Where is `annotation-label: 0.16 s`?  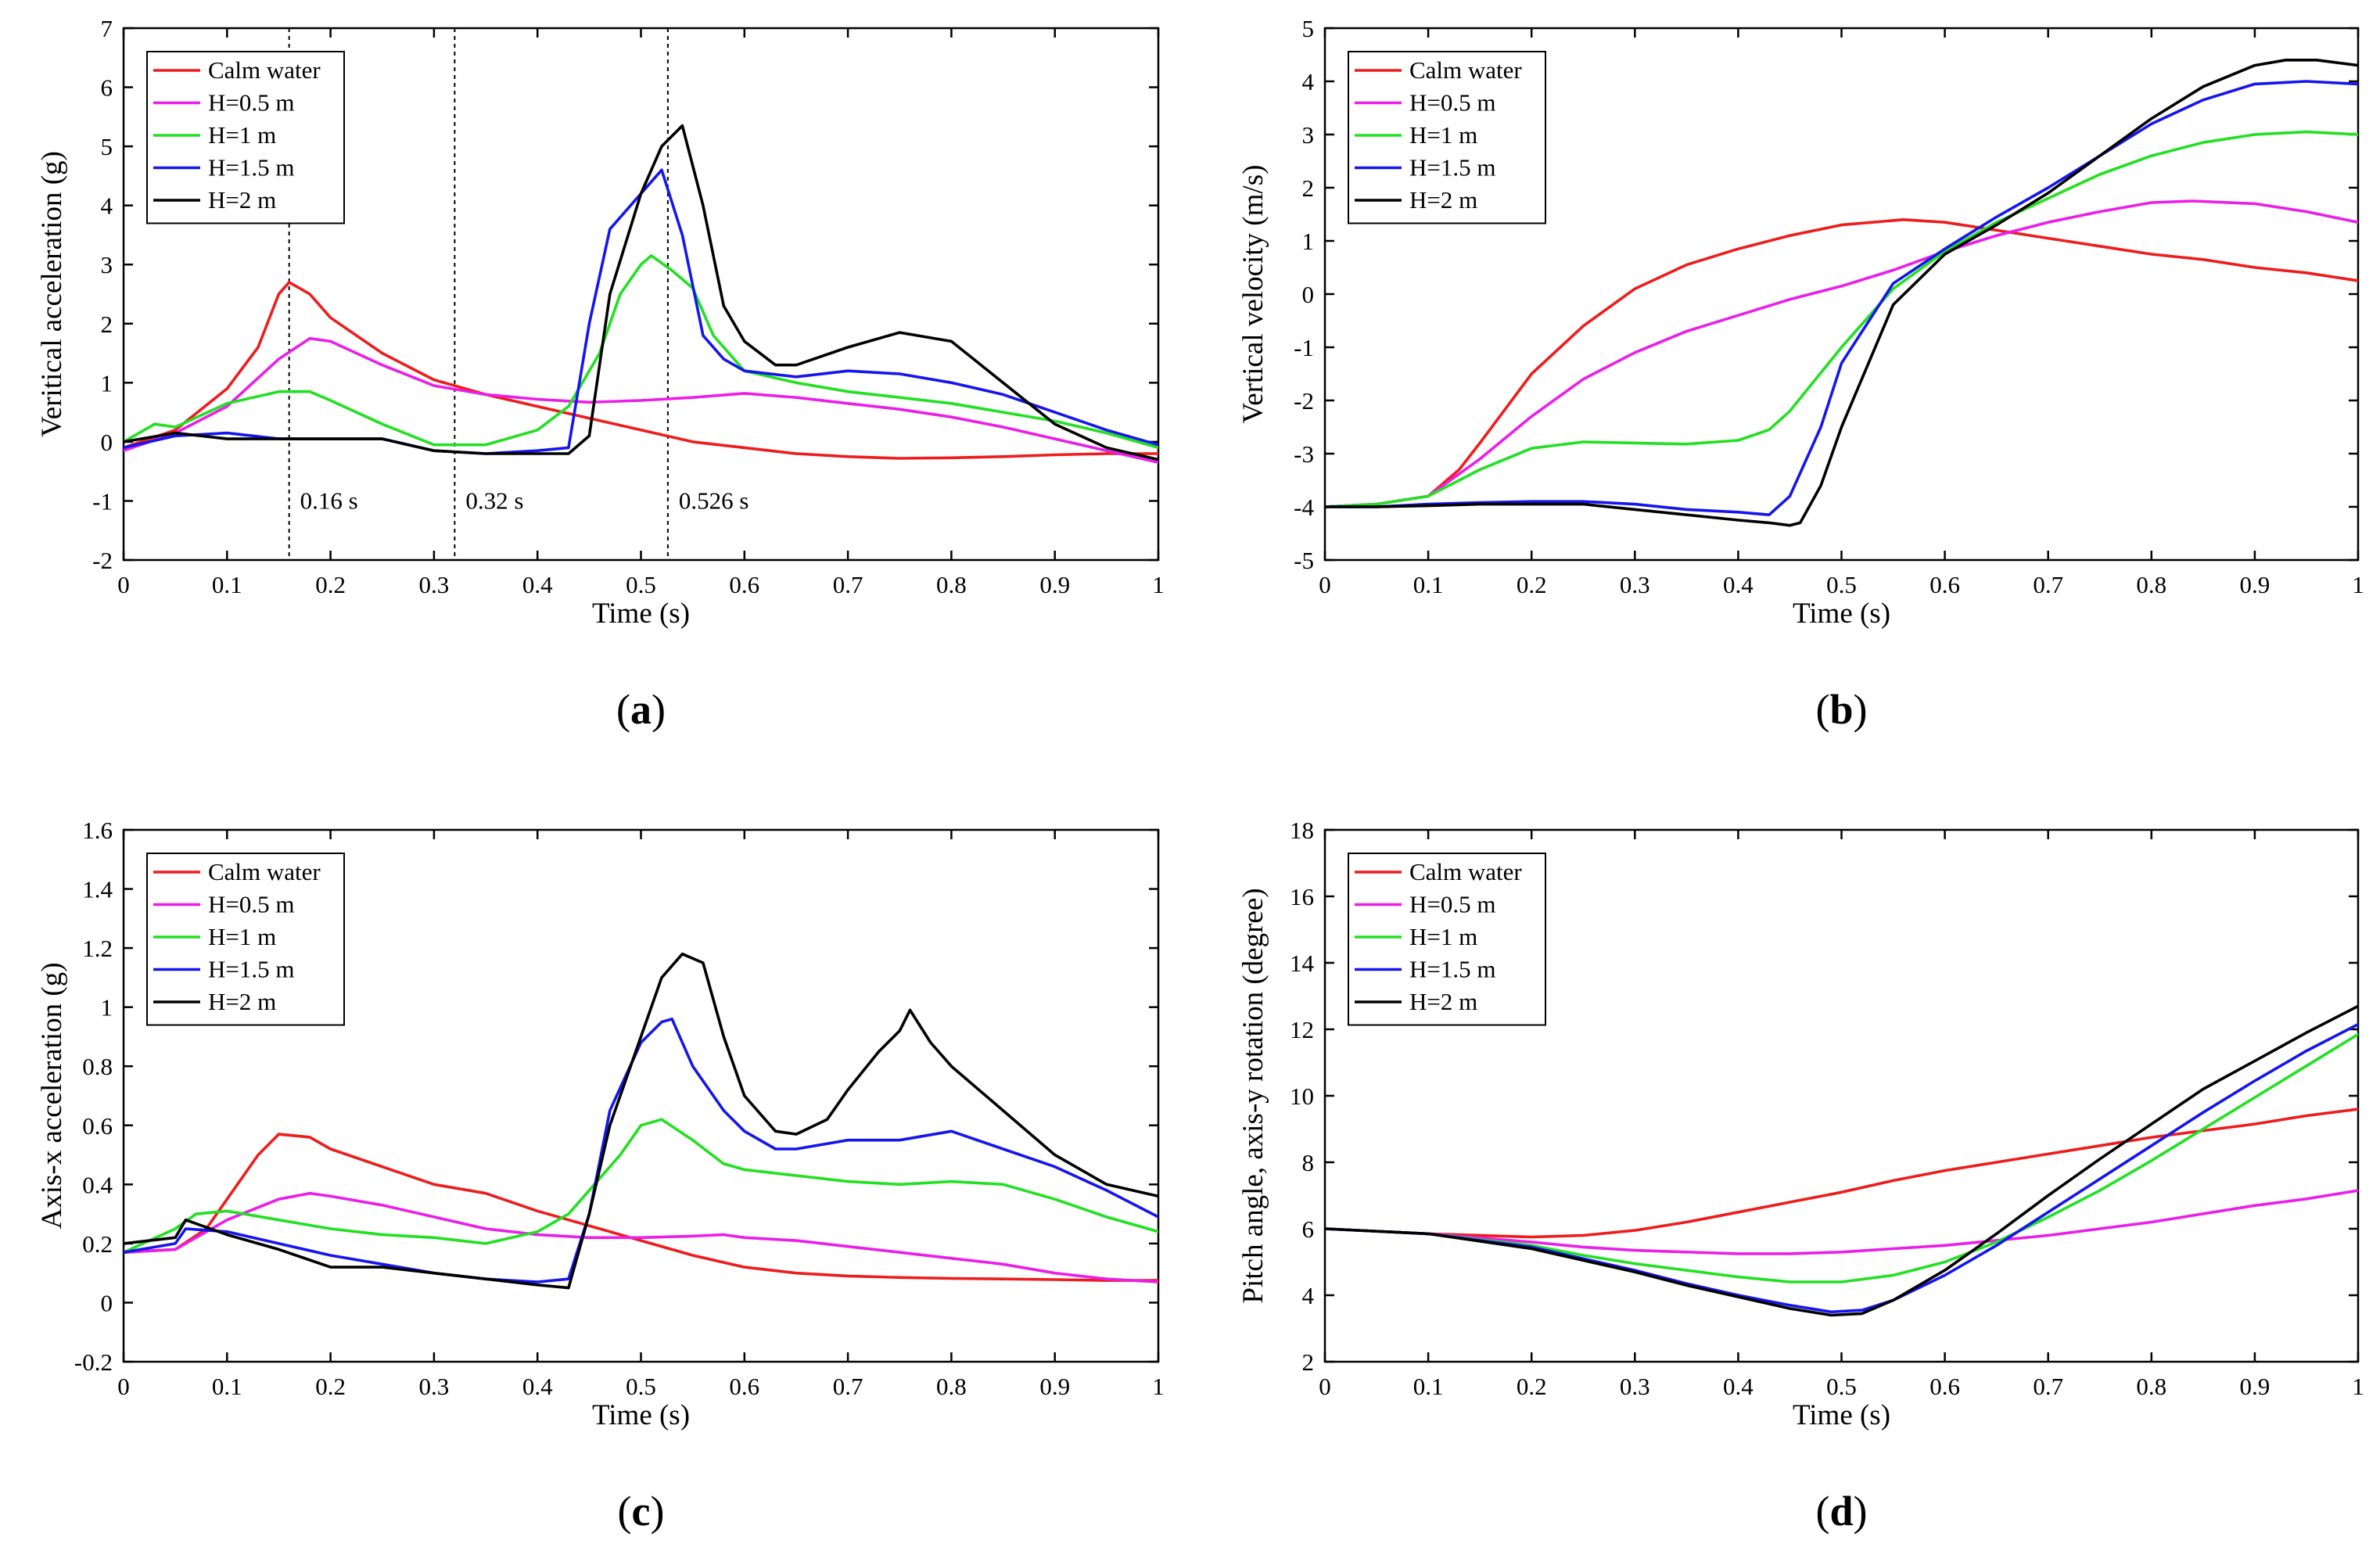
annotation-label: 0.16 s is located at coordinates (329, 500).